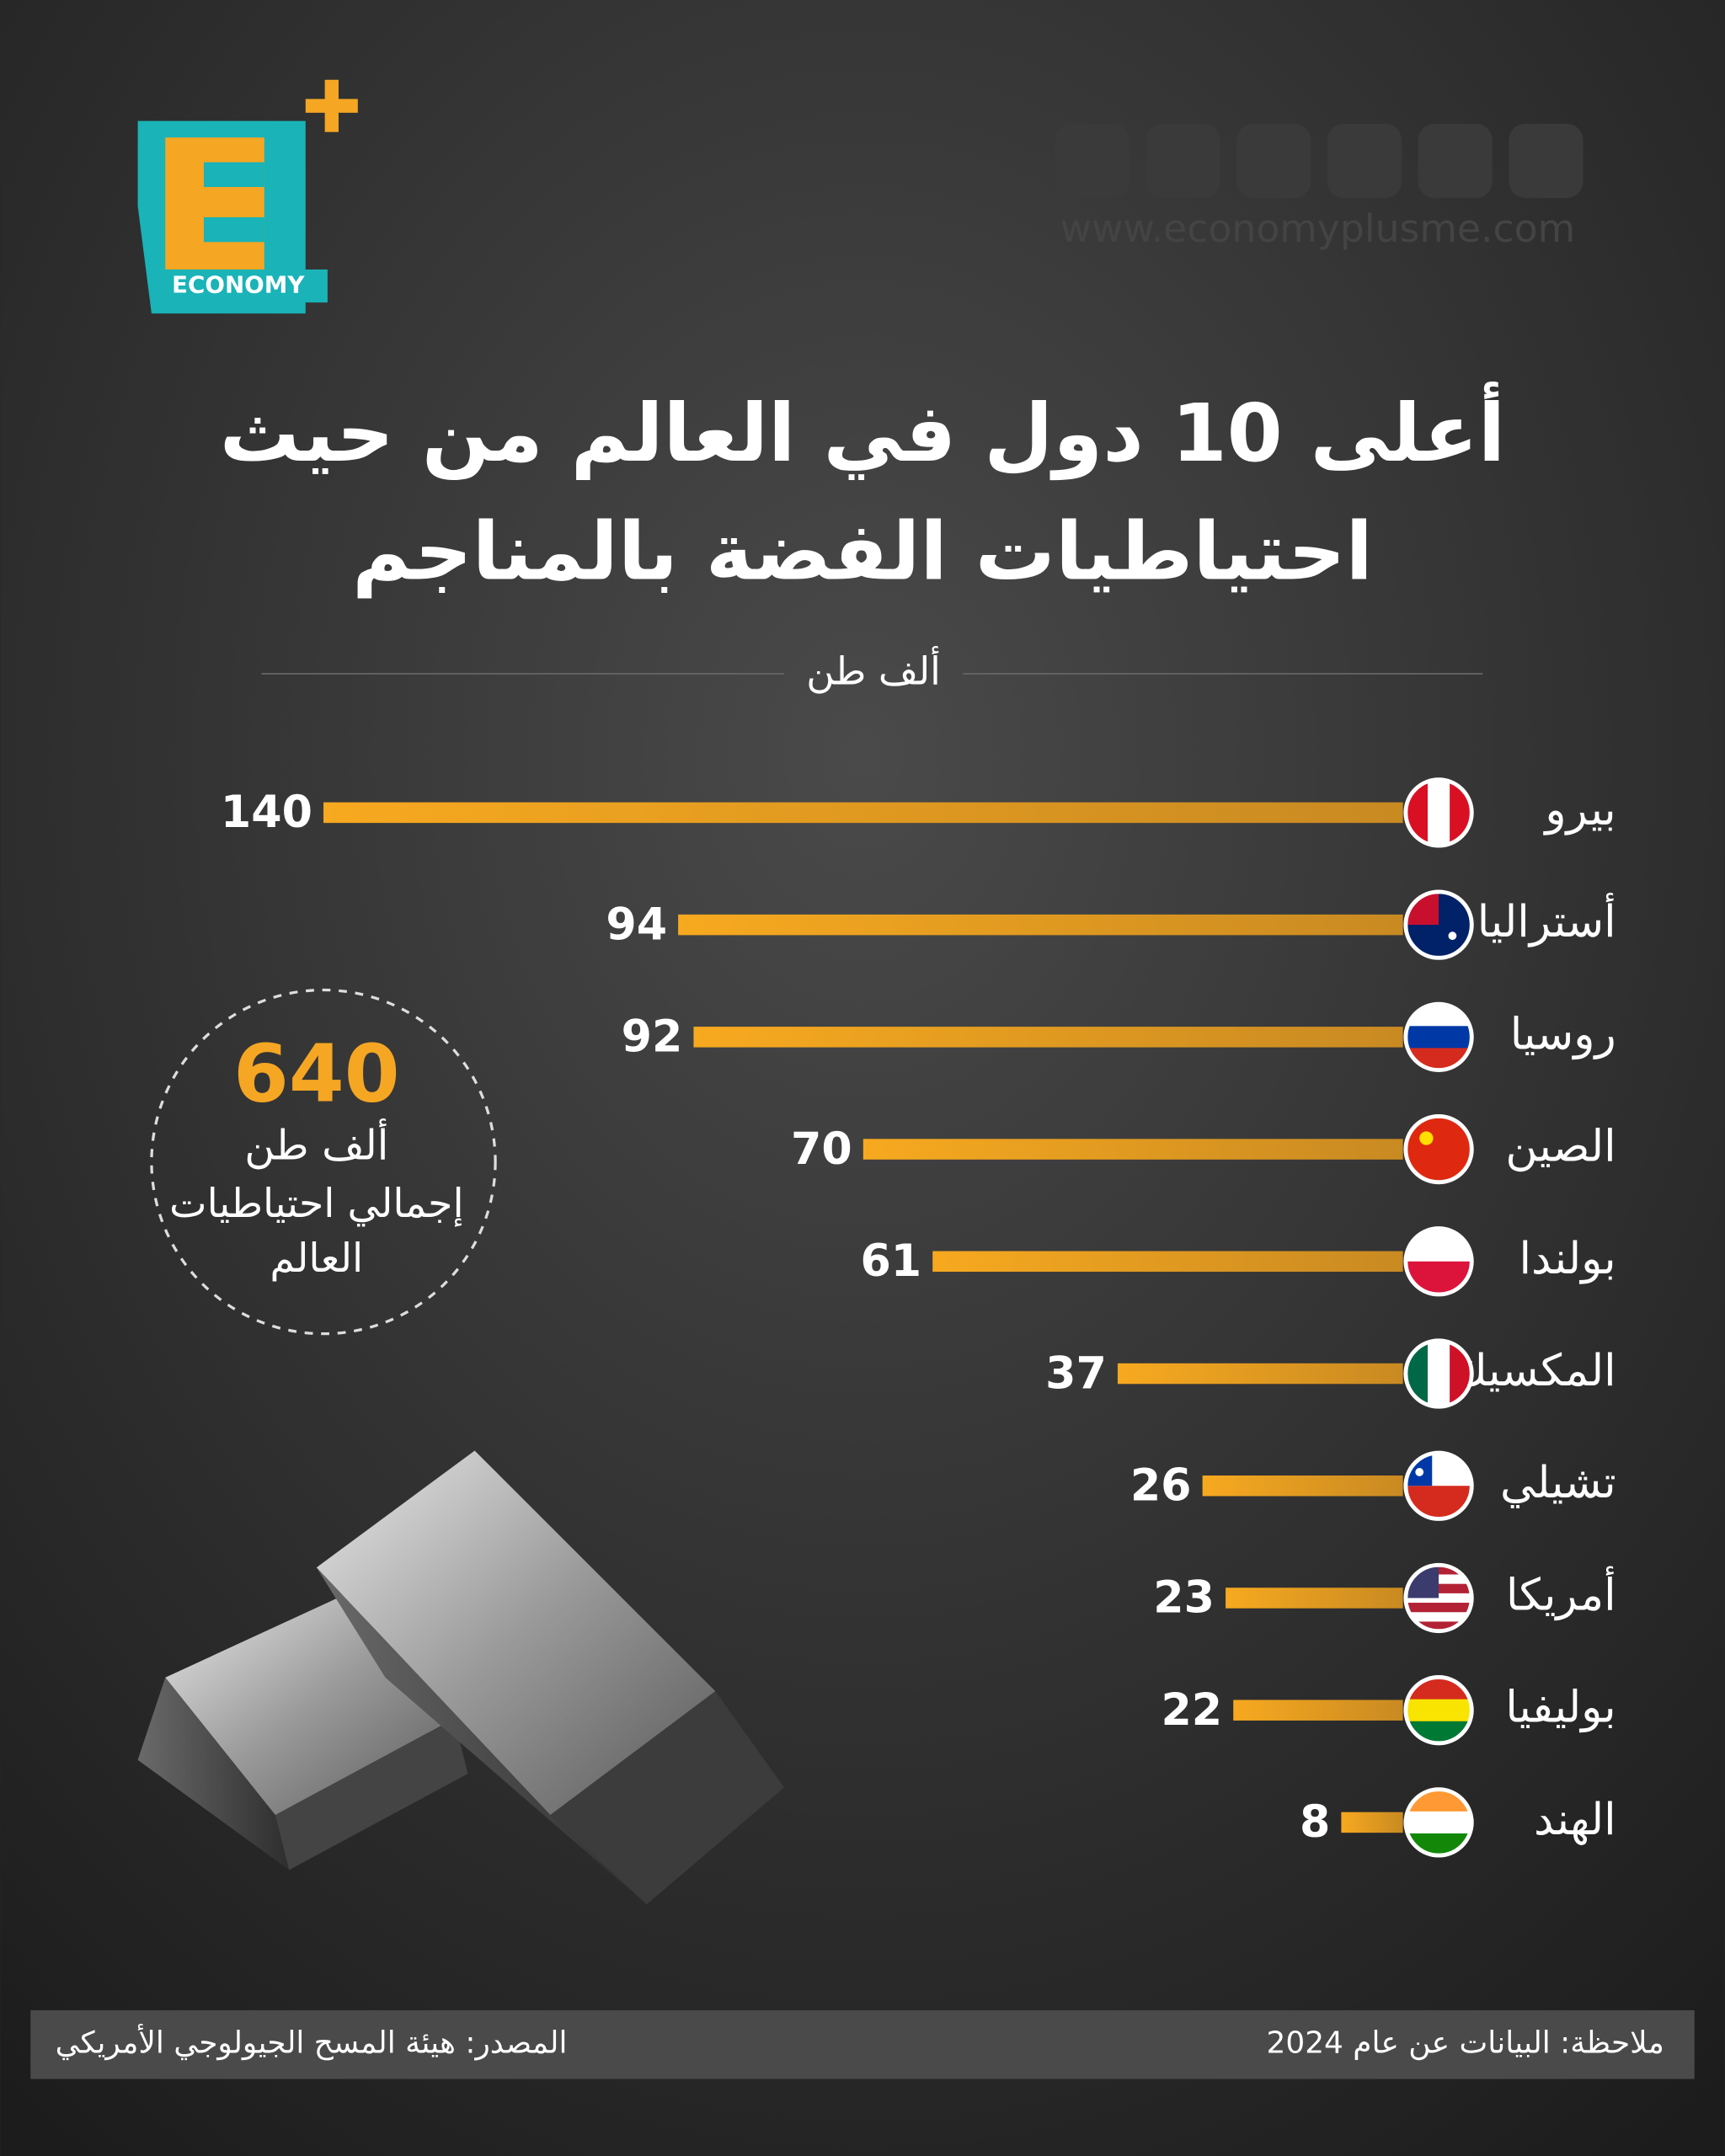 This screenshot has height=2156, width=1725. Describe the element at coordinates (636, 924) in the screenshot. I see `value-label: 94` at that location.